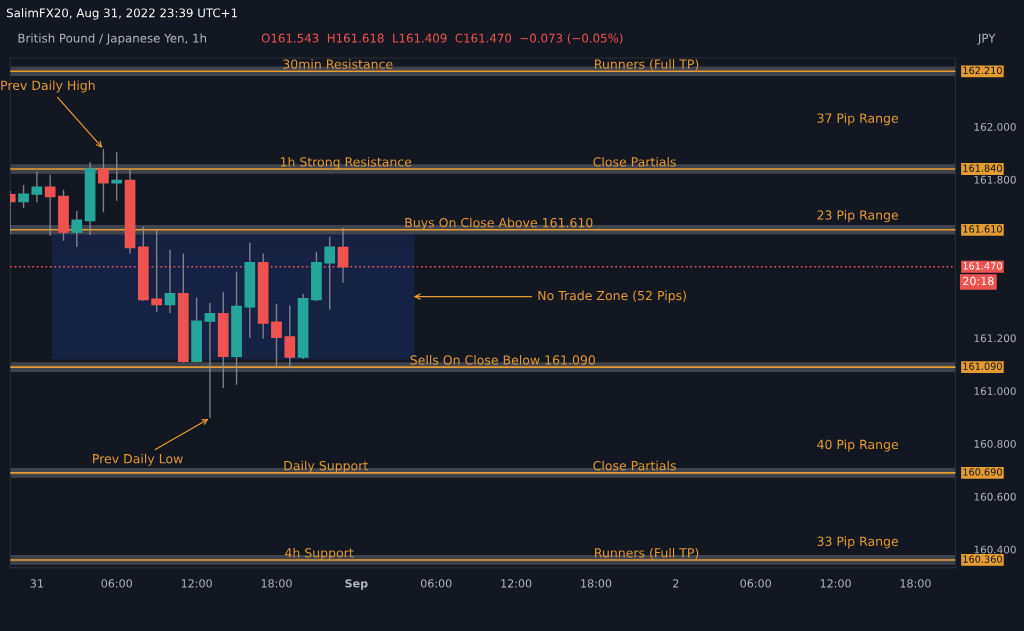 Image resolution: width=1024 pixels, height=631 pixels. Describe the element at coordinates (858, 542) in the screenshot. I see `annotation: 33 Pip Range` at that location.